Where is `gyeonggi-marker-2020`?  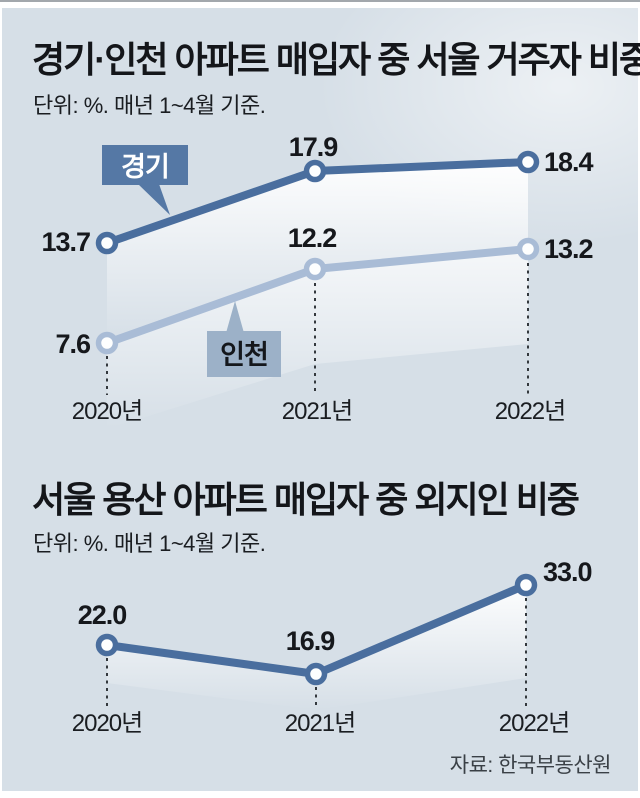 gyeonggi-marker-2020 is located at coordinates (107, 243).